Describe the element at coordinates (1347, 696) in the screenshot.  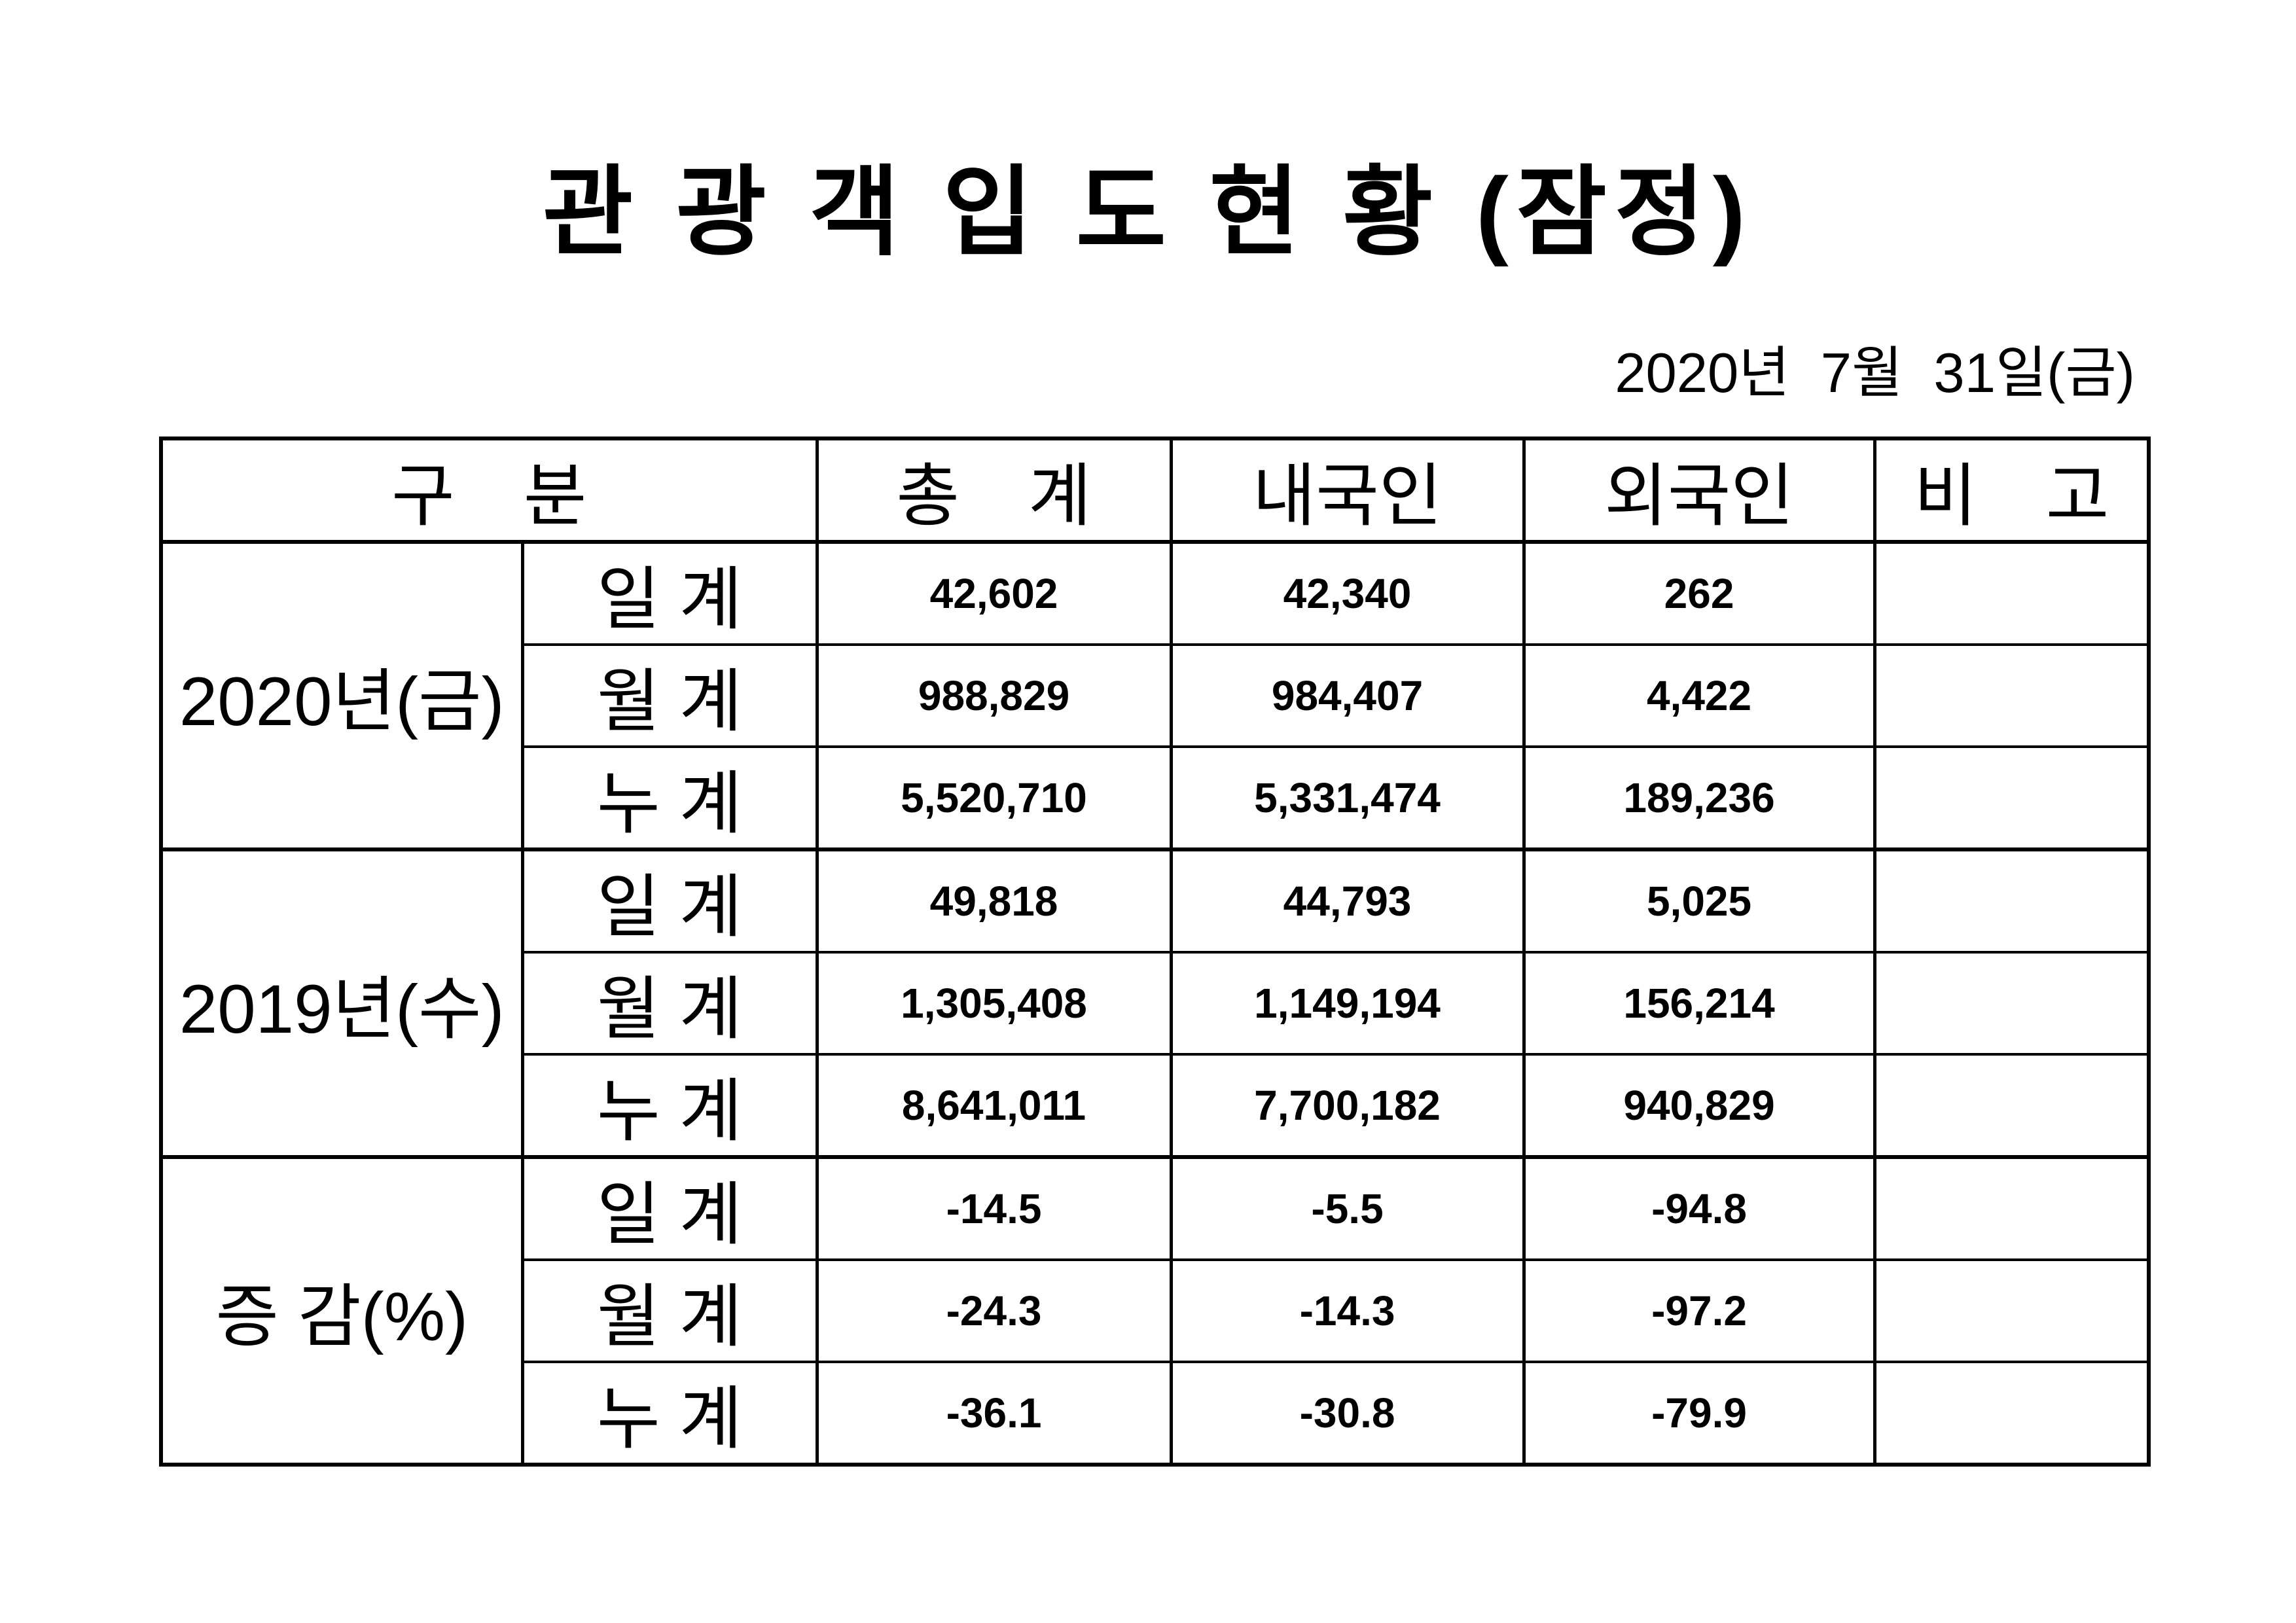
I see `value-domestic: 984,407` at that location.